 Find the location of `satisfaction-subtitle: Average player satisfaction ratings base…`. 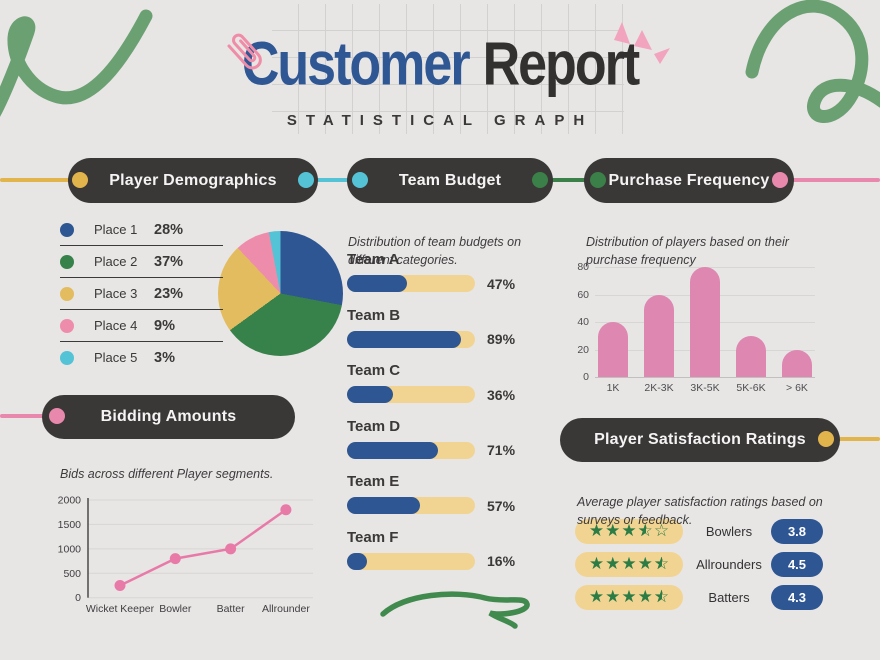

satisfaction-subtitle: Average player satisfaction ratings base… is located at coordinates (700, 510).